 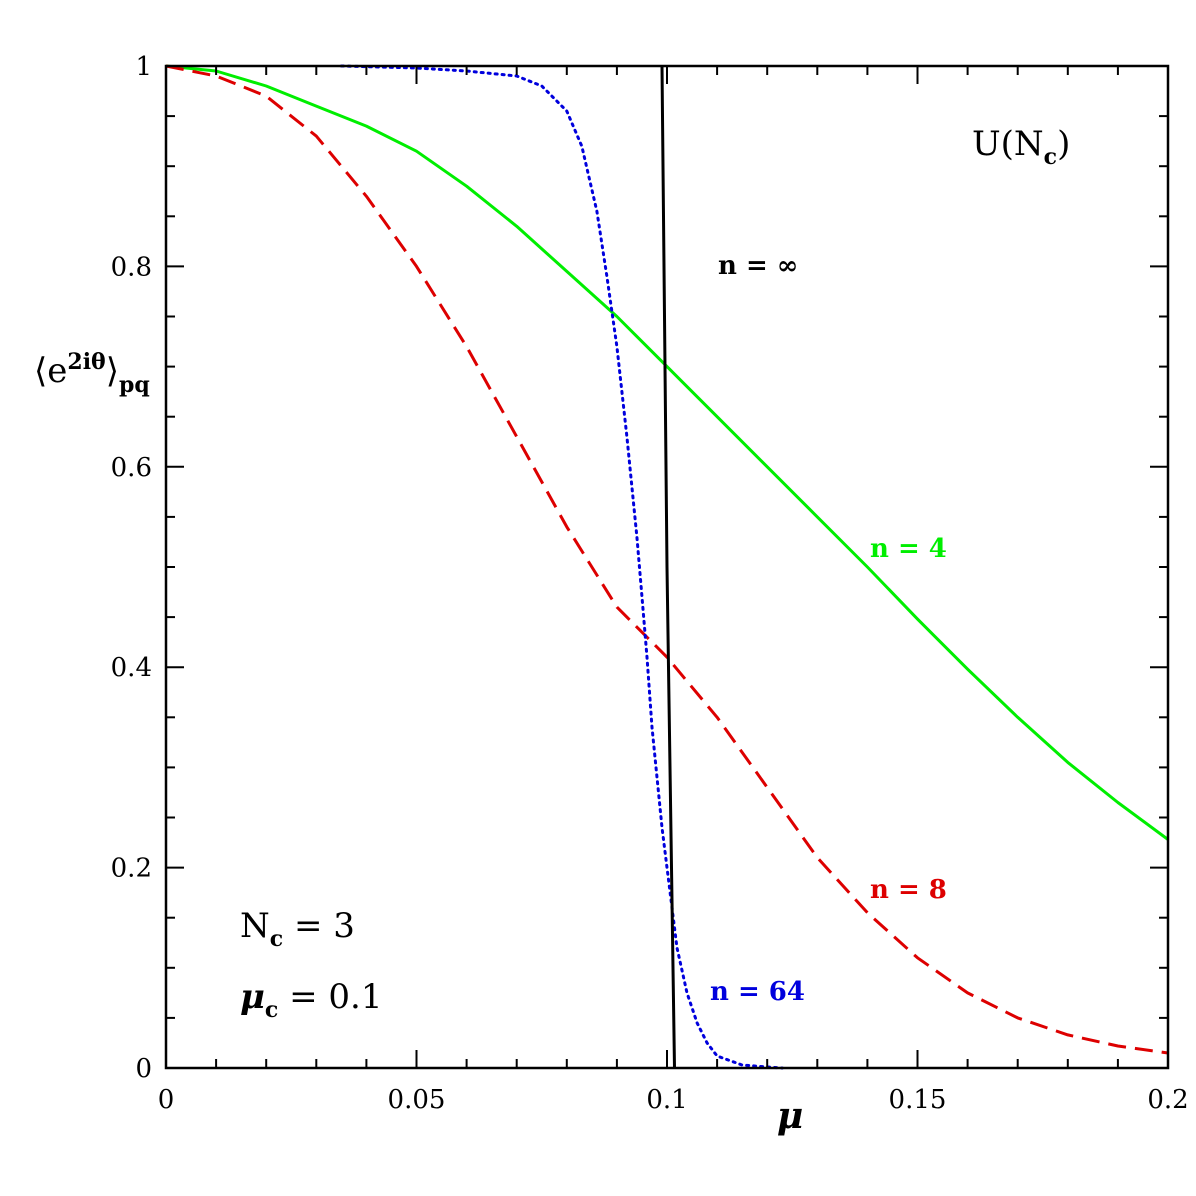 I want to click on y-axis-title-close: ⟩, so click(x=112, y=371).